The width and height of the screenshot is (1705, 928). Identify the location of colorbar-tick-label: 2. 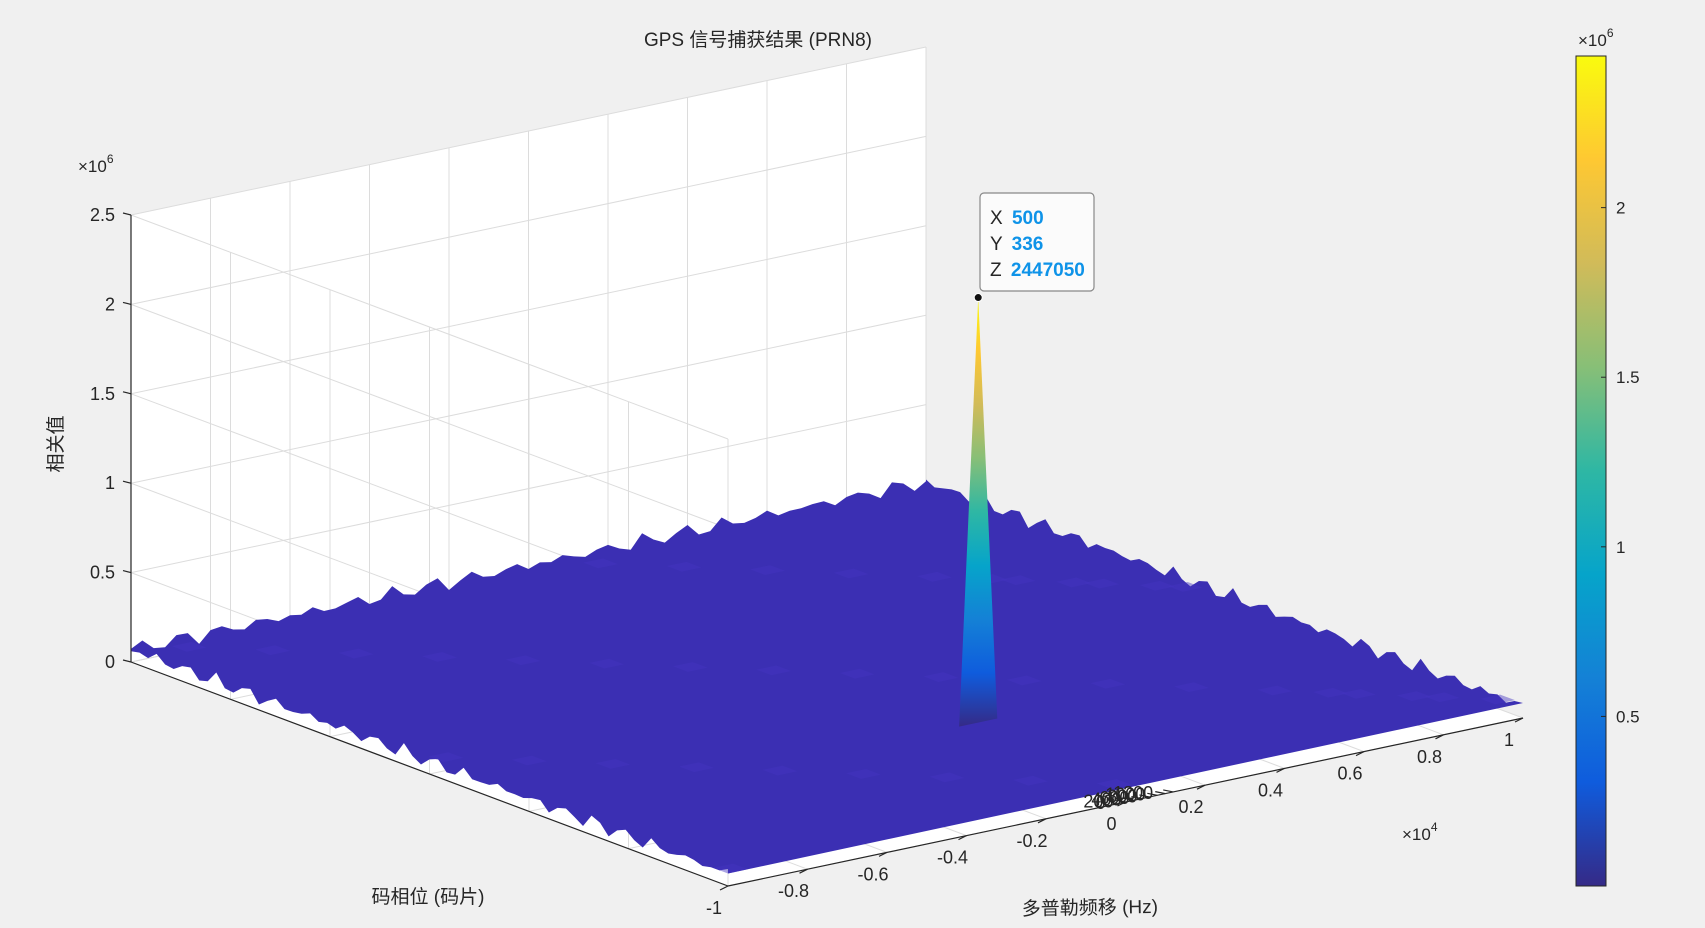
(1620, 208).